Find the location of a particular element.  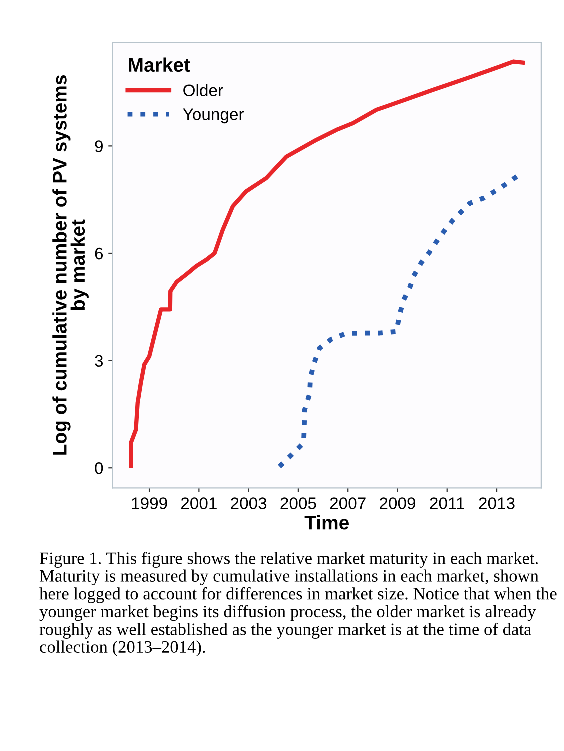

x-tick-label: 2011 is located at coordinates (447, 504).